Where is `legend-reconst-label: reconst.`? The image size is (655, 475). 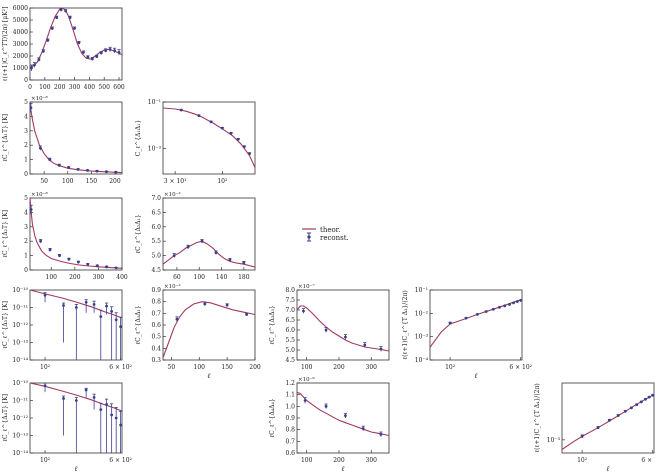
legend-reconst-label: reconst. is located at coordinates (334, 238).